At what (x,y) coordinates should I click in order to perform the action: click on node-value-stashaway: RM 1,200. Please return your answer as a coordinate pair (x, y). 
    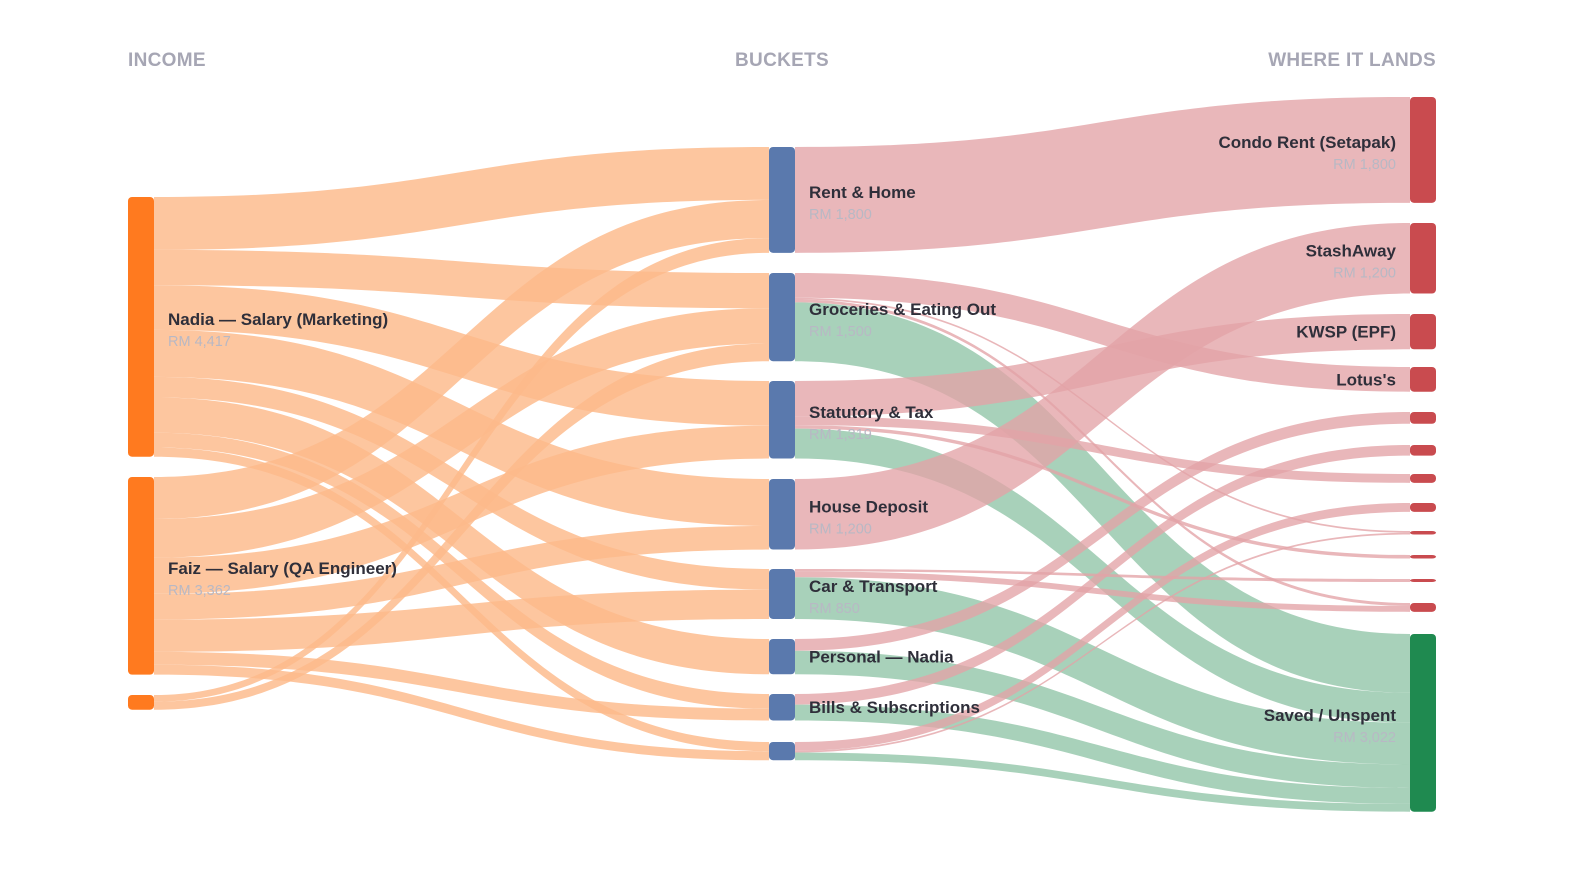
    Looking at the image, I should click on (1364, 273).